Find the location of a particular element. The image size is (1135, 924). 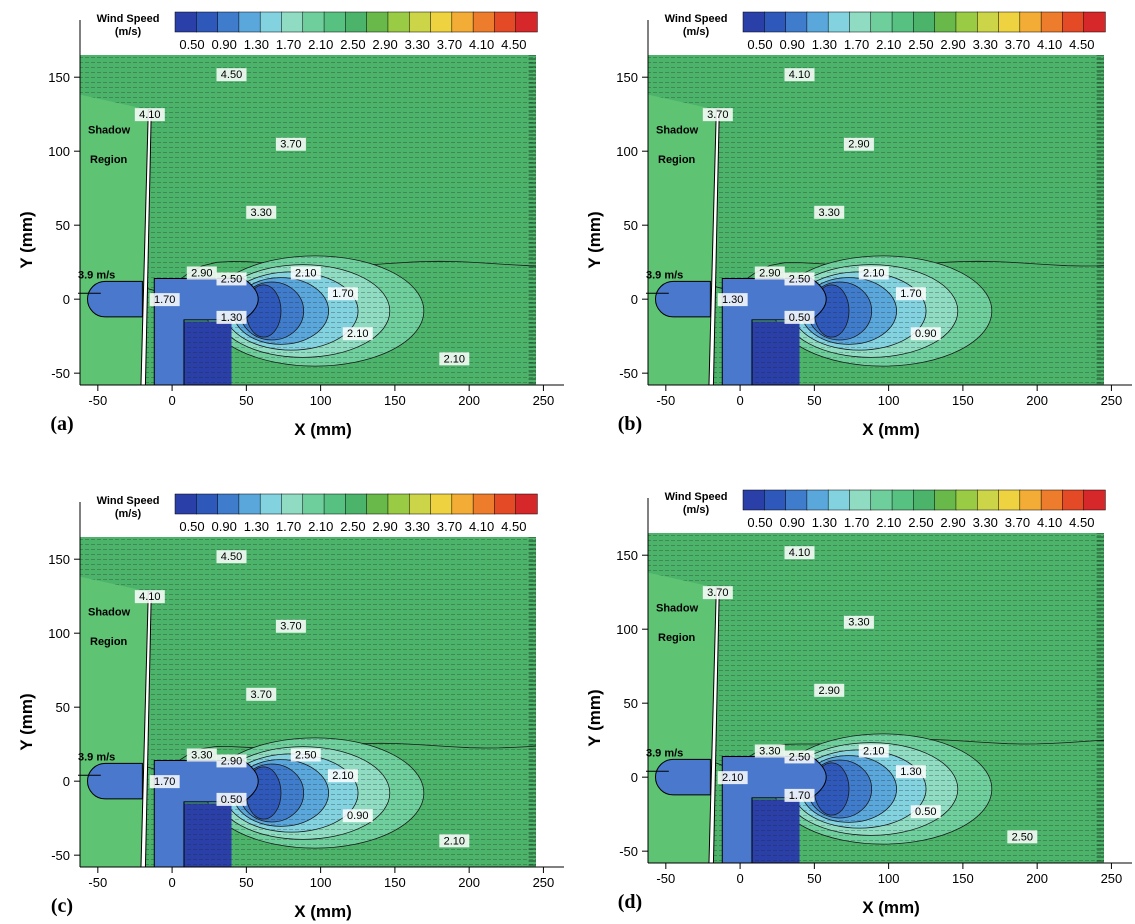

colorbar-tick-label: 1.70 is located at coordinates (856, 522).